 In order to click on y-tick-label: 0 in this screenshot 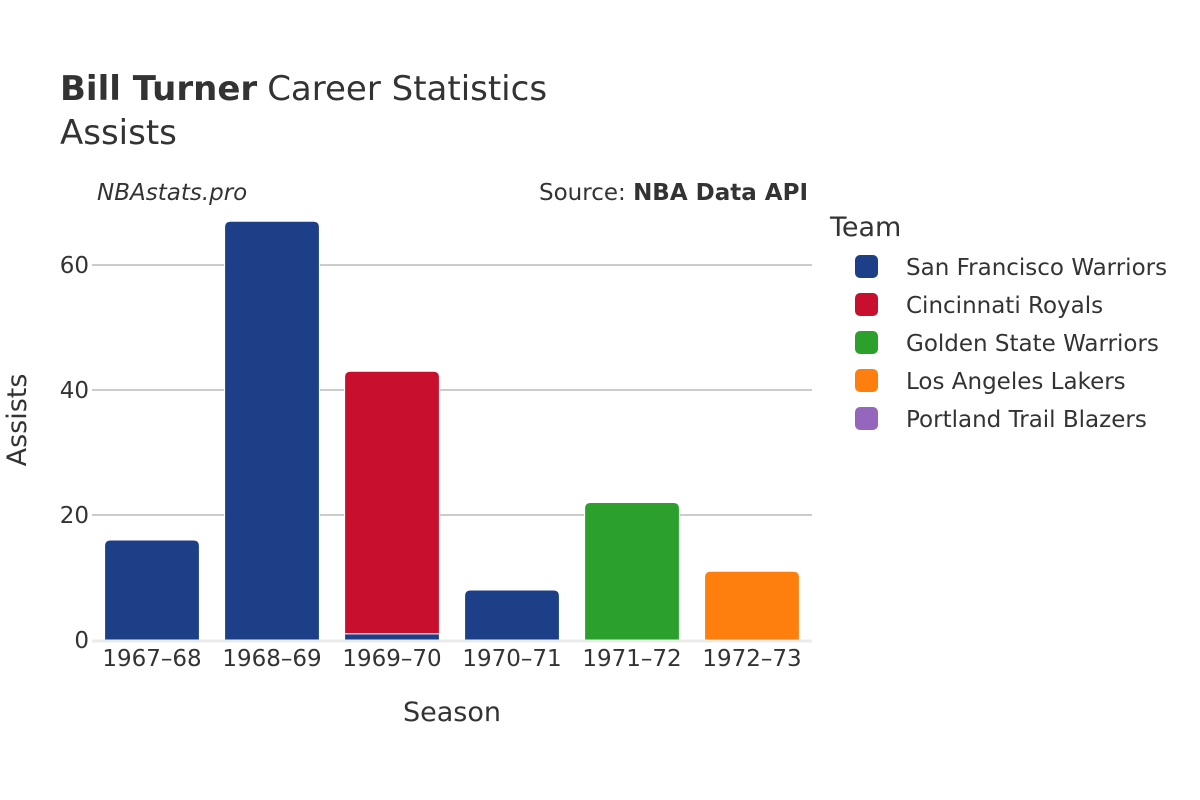, I will do `click(81, 641)`.